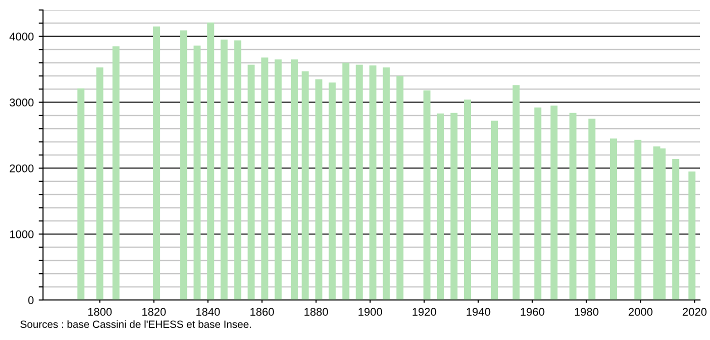 The width and height of the screenshot is (710, 340). Describe the element at coordinates (22, 102) in the screenshot. I see `y-tick-label: 3000` at that location.